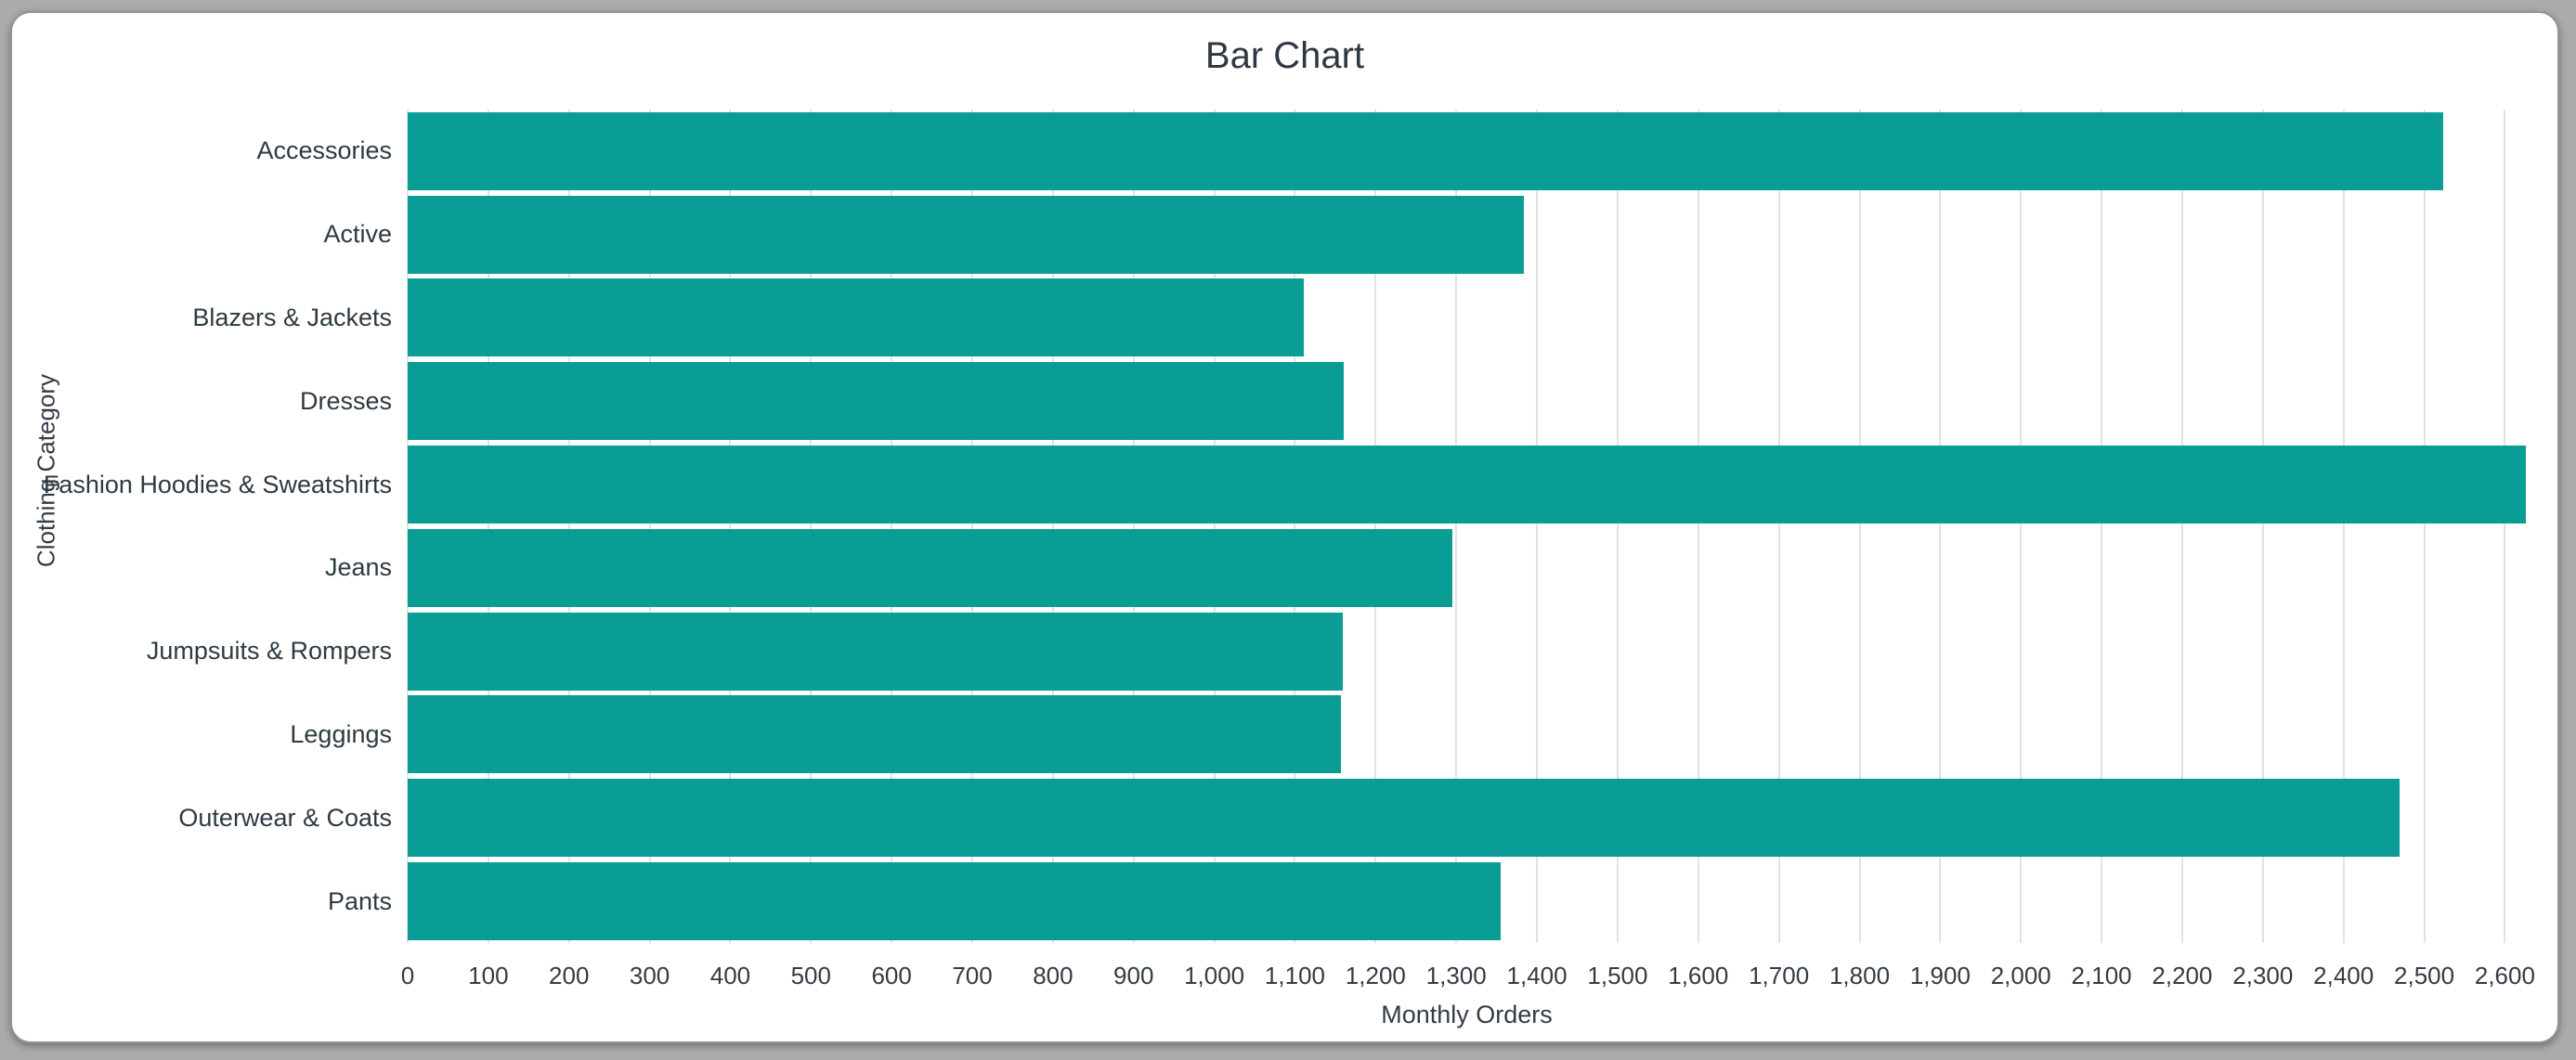 Image resolution: width=2576 pixels, height=1060 pixels. I want to click on x-tick-label-2-500: 2,500, so click(2424, 976).